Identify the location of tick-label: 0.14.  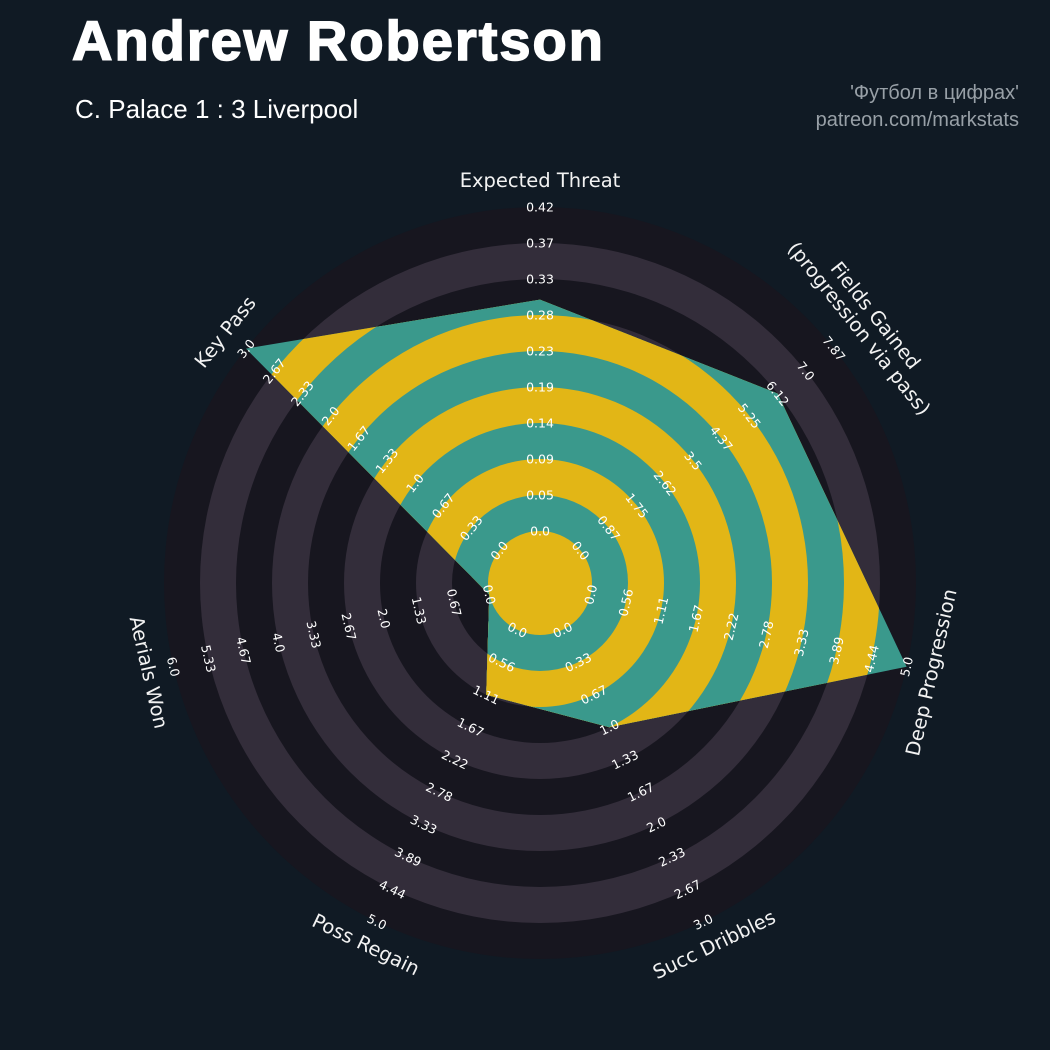
(540, 423).